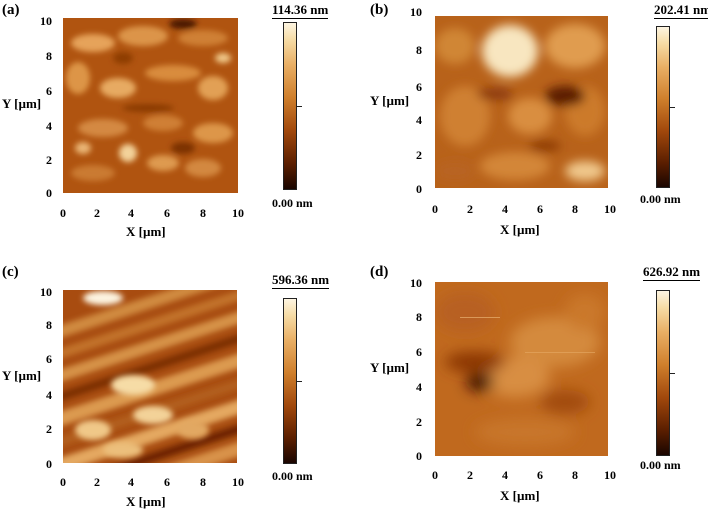 The height and width of the screenshot is (514, 708). Describe the element at coordinates (672, 272) in the screenshot. I see `color-scale-max: 626.92 nm` at that location.